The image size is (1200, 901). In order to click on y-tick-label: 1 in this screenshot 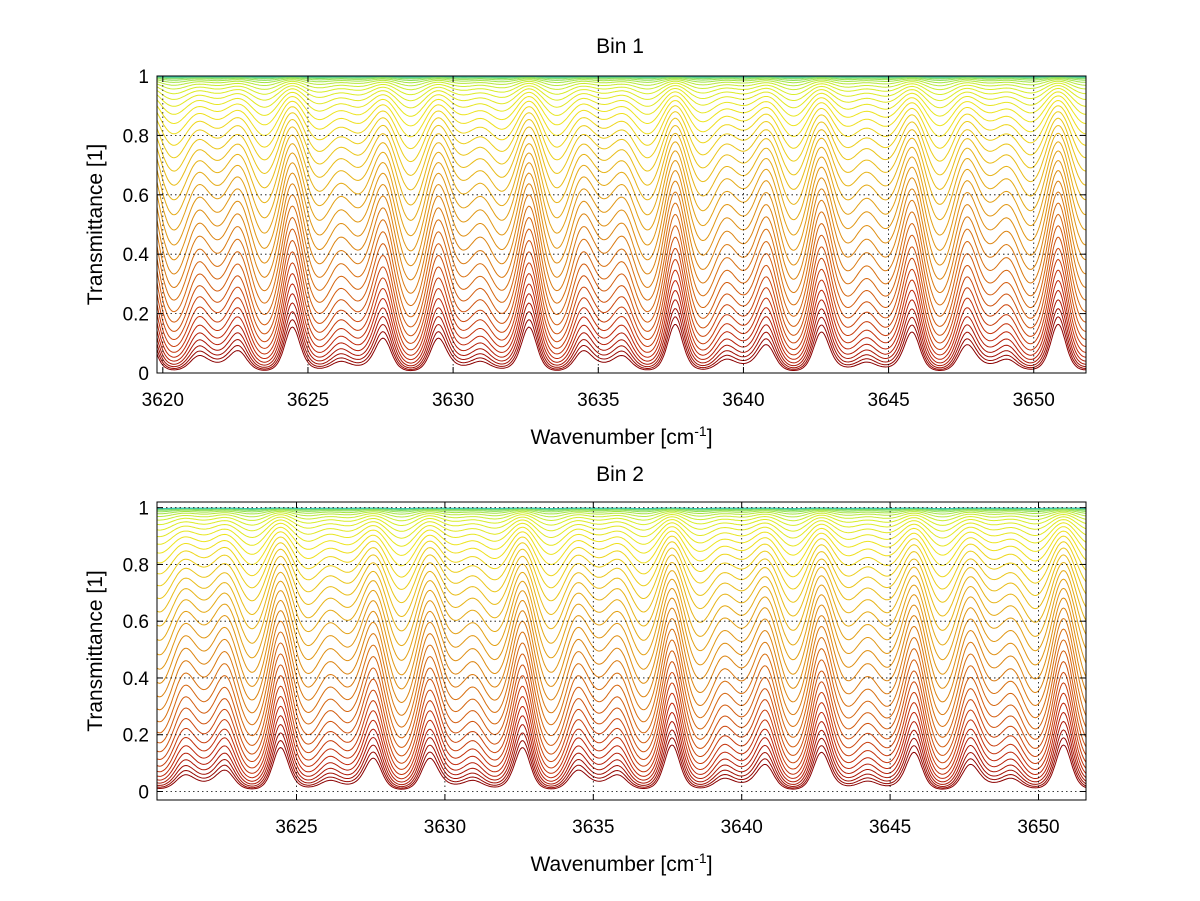, I will do `click(143, 509)`.